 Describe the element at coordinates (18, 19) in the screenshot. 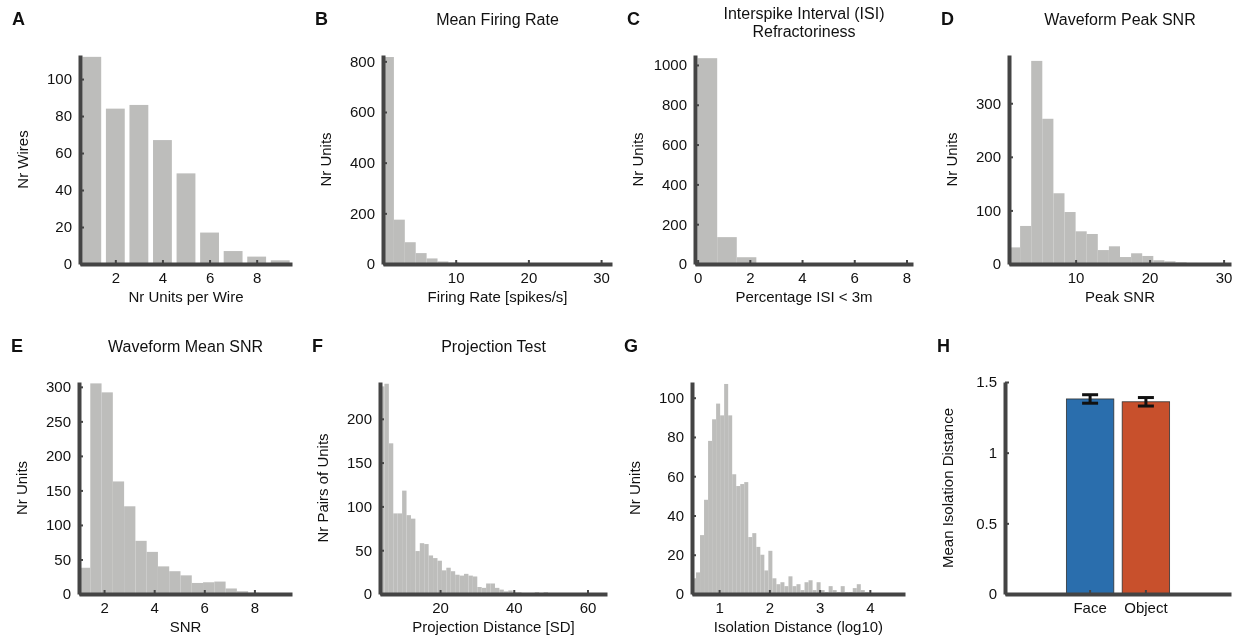

I see `text: A` at that location.